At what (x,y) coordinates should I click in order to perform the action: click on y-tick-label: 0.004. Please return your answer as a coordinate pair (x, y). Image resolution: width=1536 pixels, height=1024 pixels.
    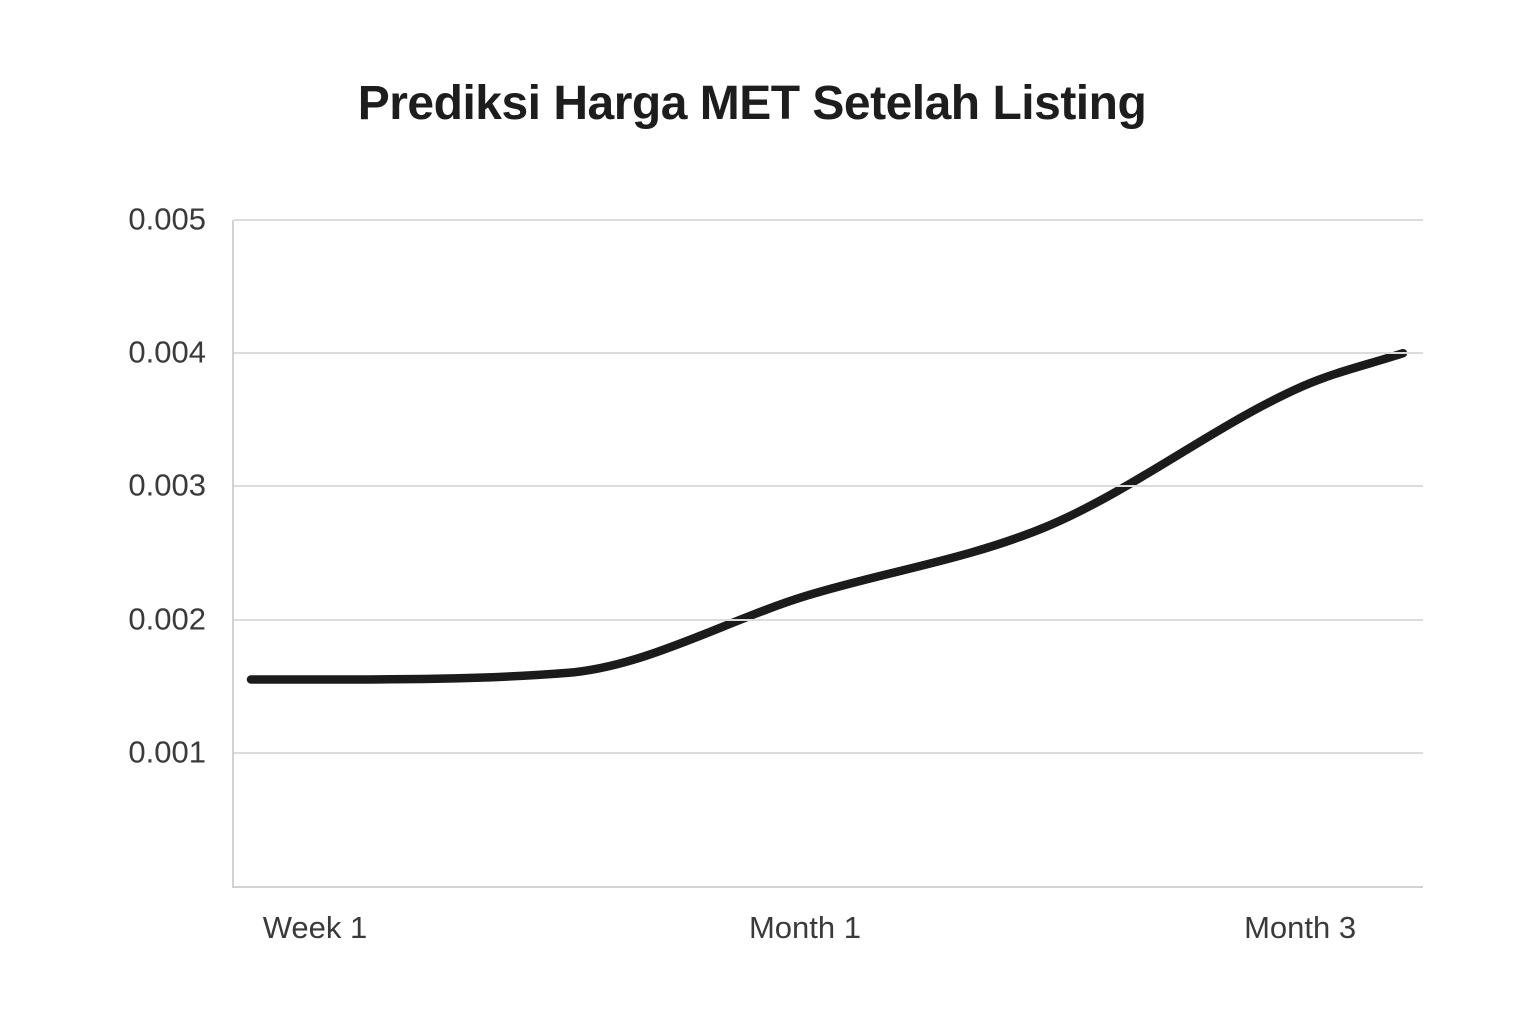
    Looking at the image, I should click on (167, 352).